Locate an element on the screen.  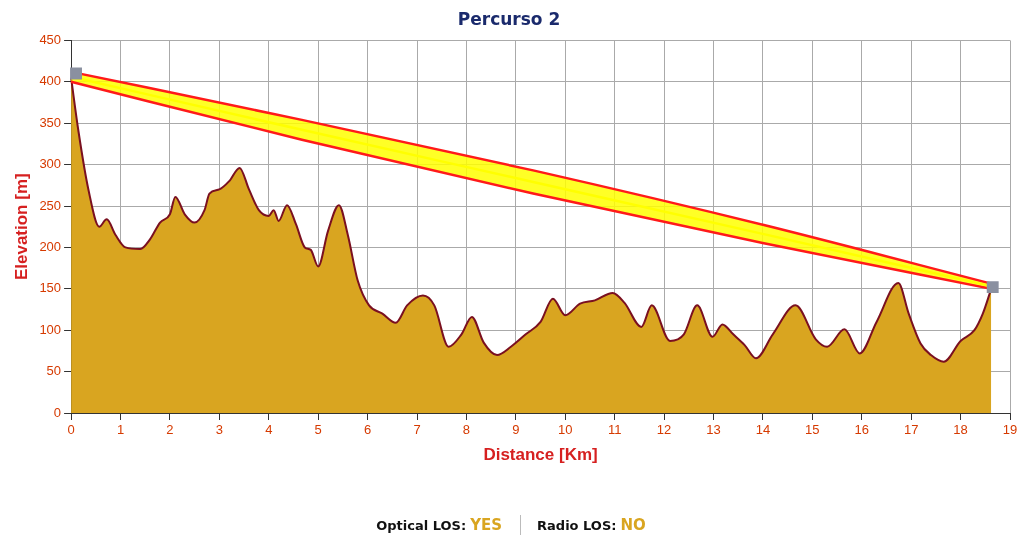
y-tick-label: 50 is located at coordinates (54, 371).